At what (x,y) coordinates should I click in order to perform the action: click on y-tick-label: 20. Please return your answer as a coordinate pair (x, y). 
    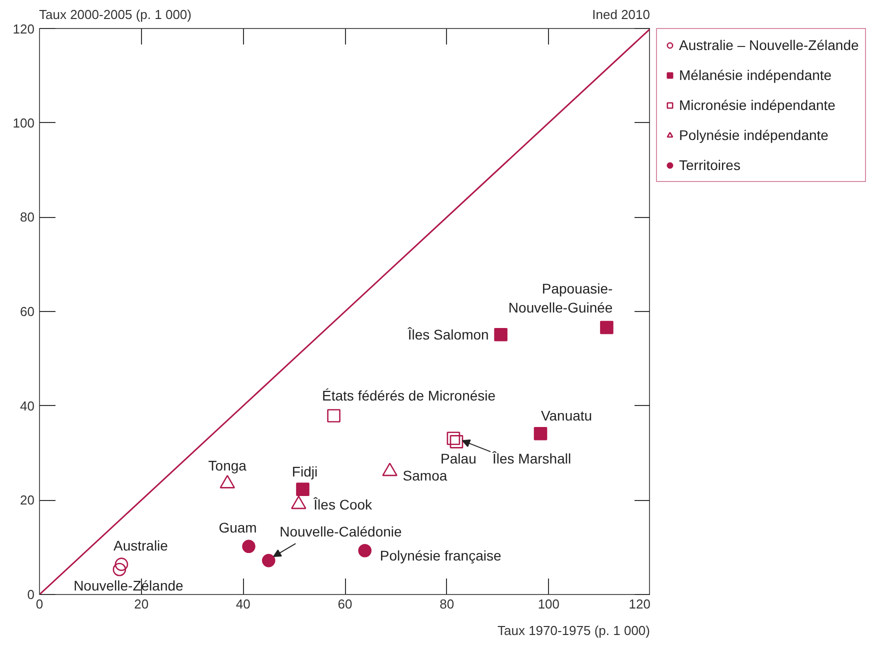
    Looking at the image, I should click on (27, 500).